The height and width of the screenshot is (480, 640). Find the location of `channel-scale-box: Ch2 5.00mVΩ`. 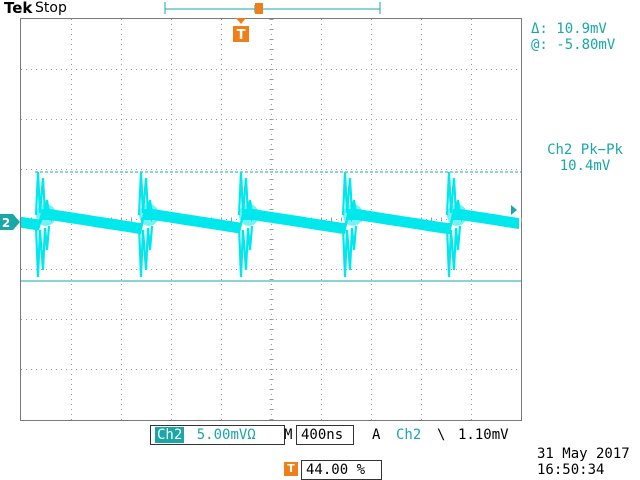

channel-scale-box: Ch2 5.00mVΩ is located at coordinates (217, 435).